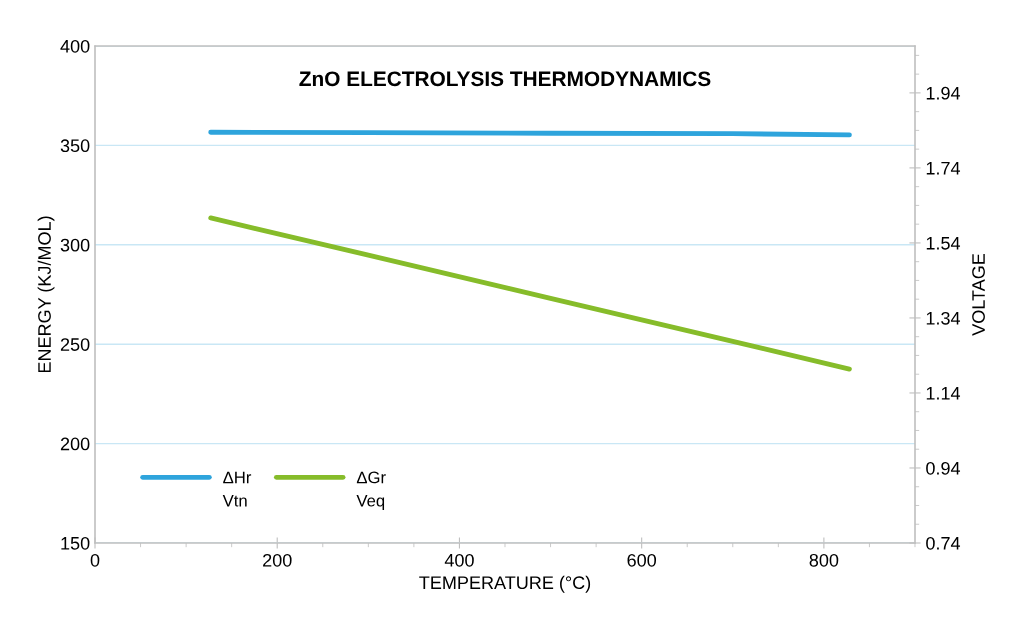 This screenshot has height=644, width=1016. I want to click on annotation: Vtn, so click(234, 500).